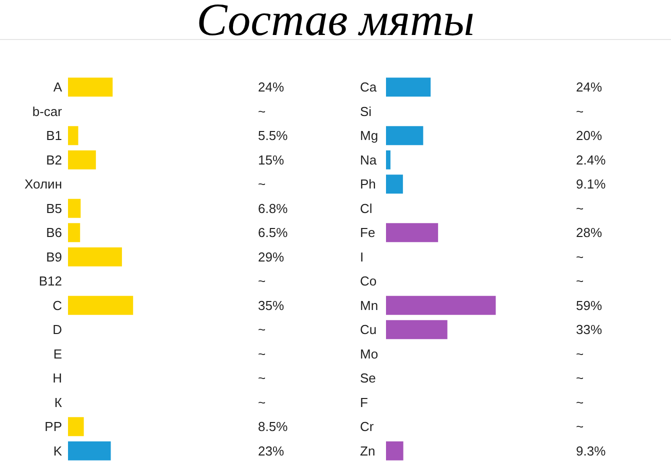 The image size is (671, 471). What do you see at coordinates (57, 87) in the screenshot?
I see `y-tick-label: A` at bounding box center [57, 87].